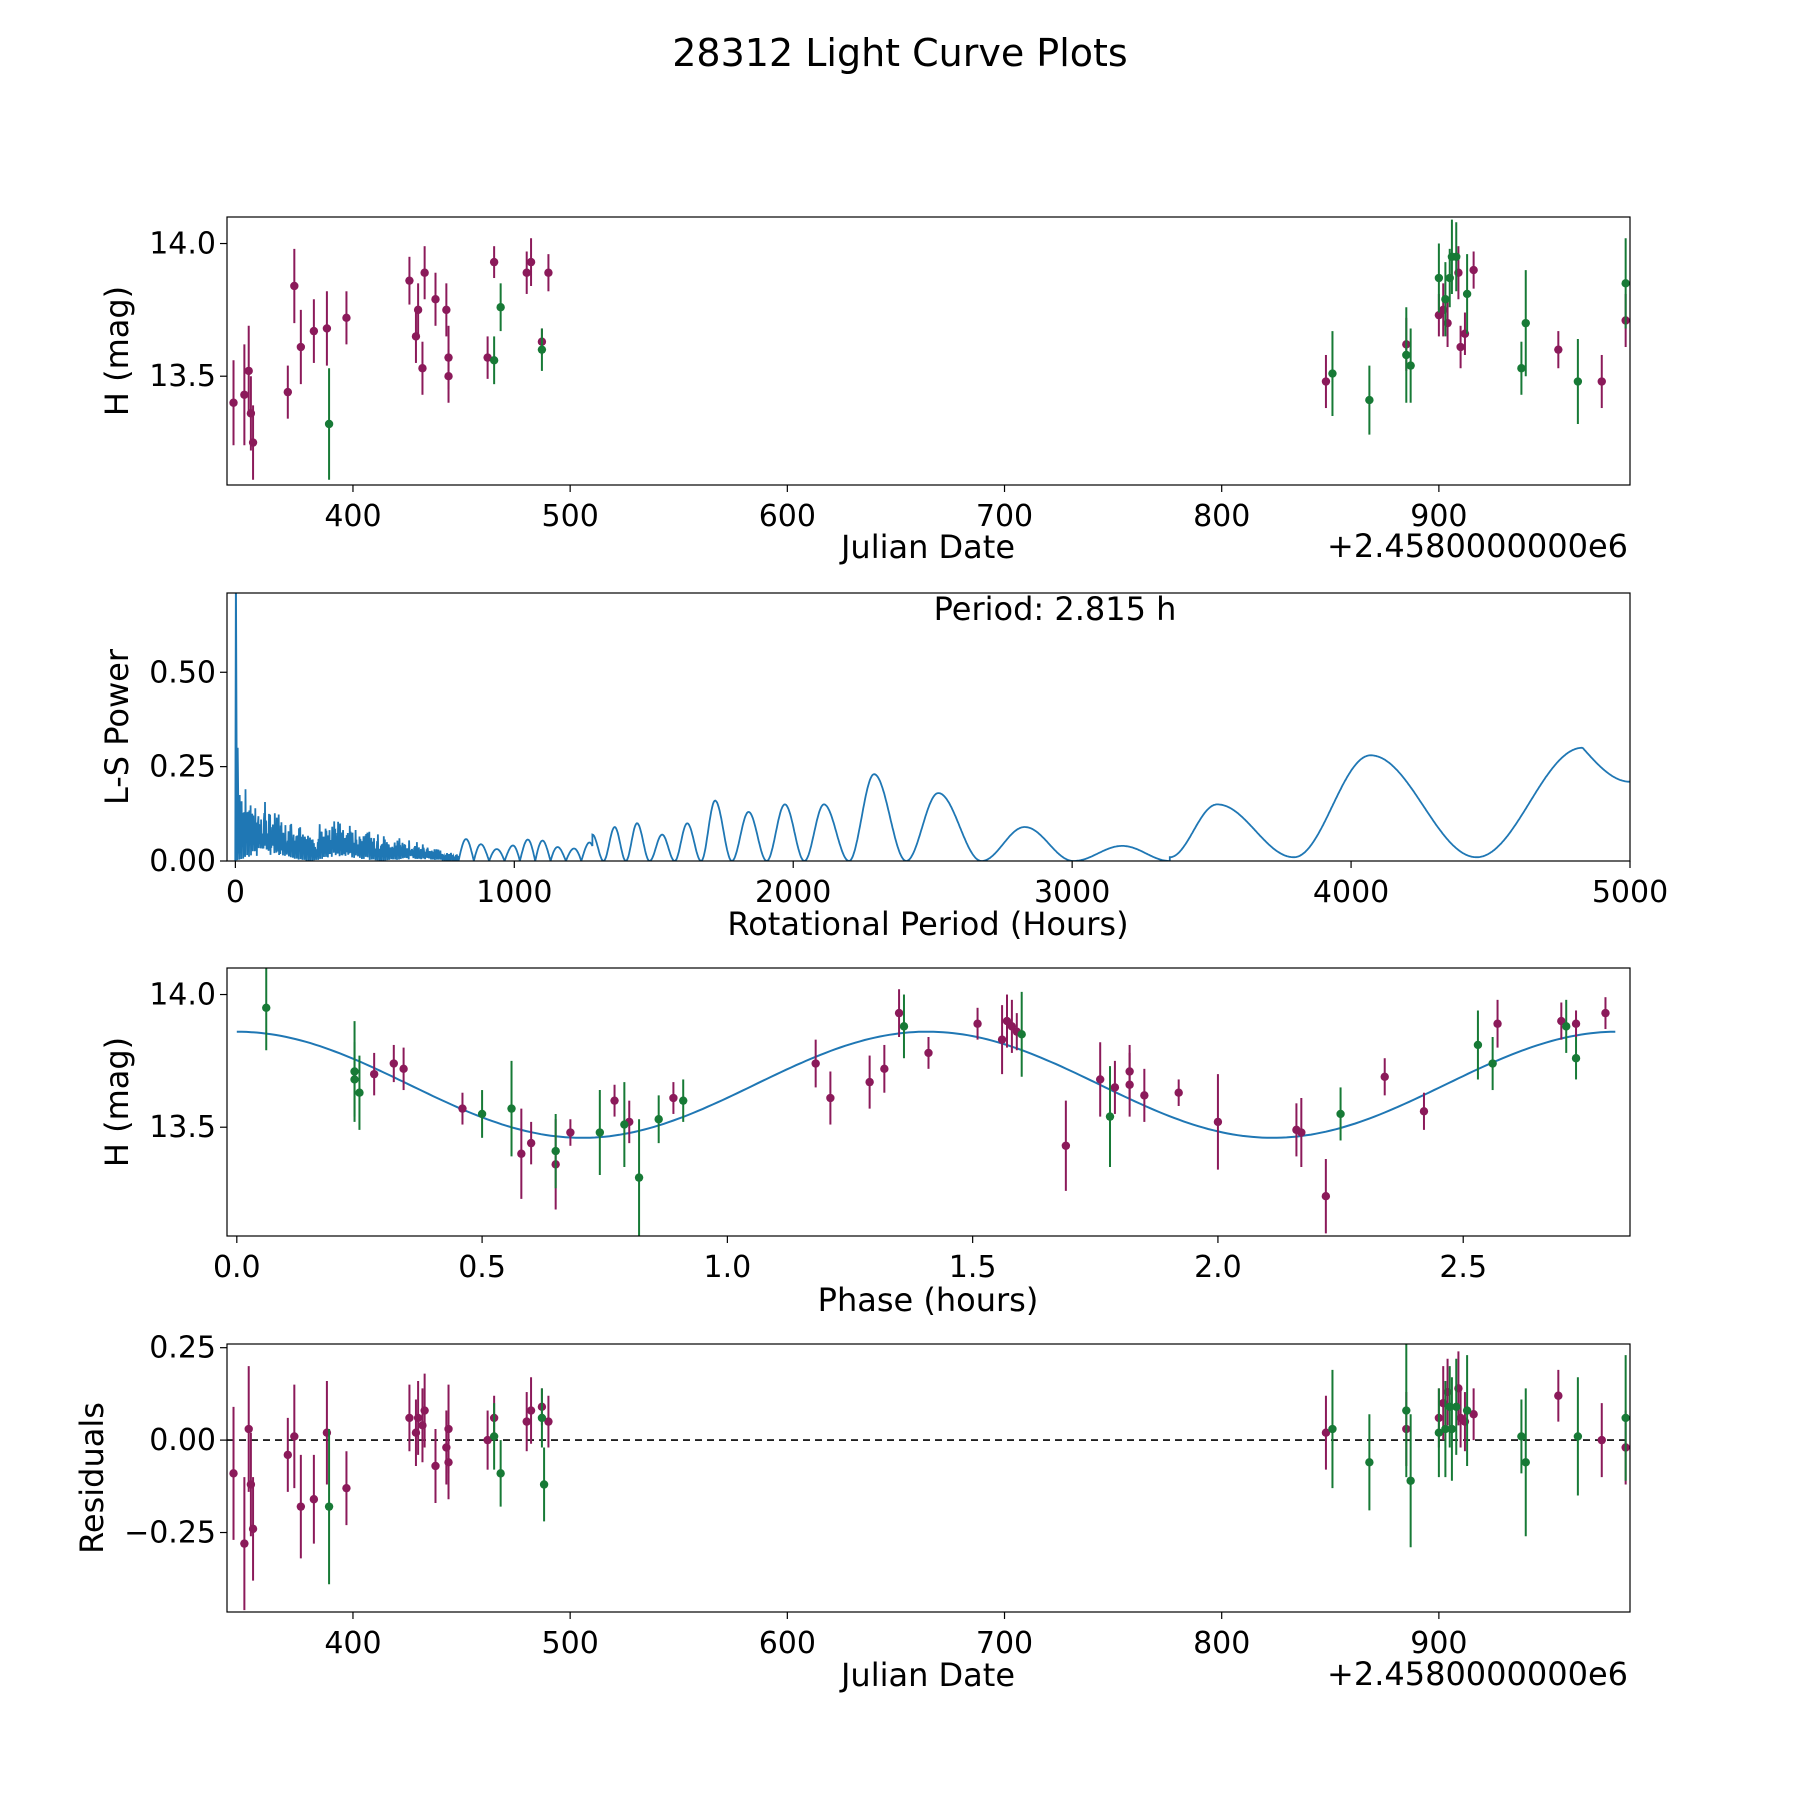 The height and width of the screenshot is (1800, 1800). I want to click on y-tick-label: 13.5, so click(182, 1127).